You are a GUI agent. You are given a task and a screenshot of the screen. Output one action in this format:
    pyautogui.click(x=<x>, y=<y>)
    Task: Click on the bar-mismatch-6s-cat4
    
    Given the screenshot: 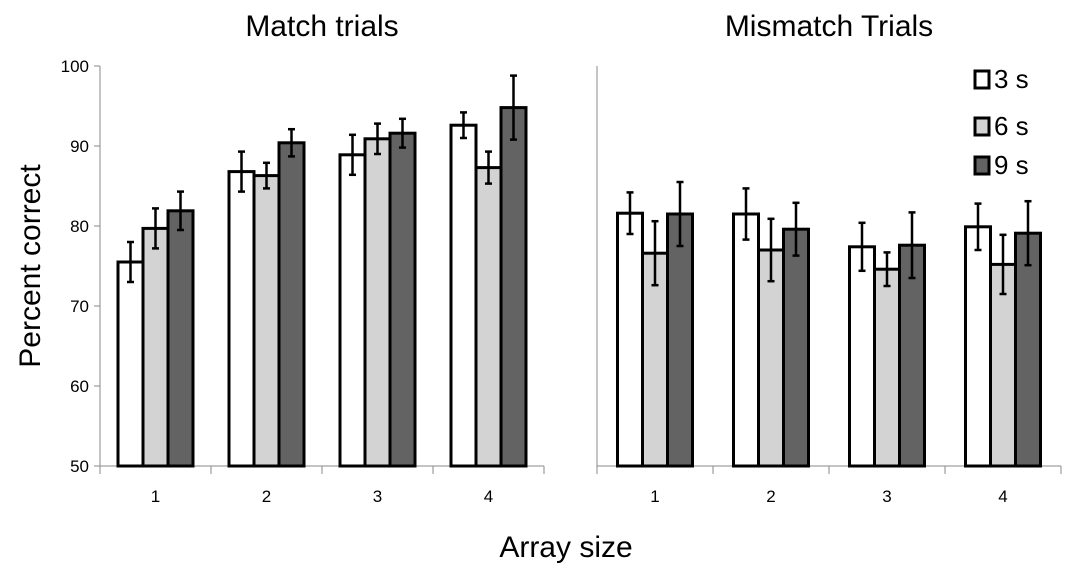 What is the action you would take?
    pyautogui.click(x=1003, y=365)
    